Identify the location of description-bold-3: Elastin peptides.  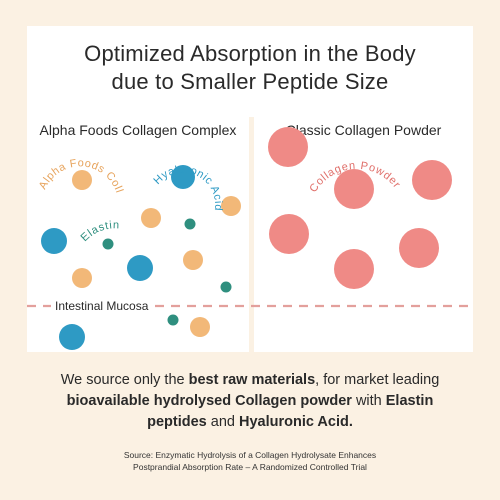
(290, 411).